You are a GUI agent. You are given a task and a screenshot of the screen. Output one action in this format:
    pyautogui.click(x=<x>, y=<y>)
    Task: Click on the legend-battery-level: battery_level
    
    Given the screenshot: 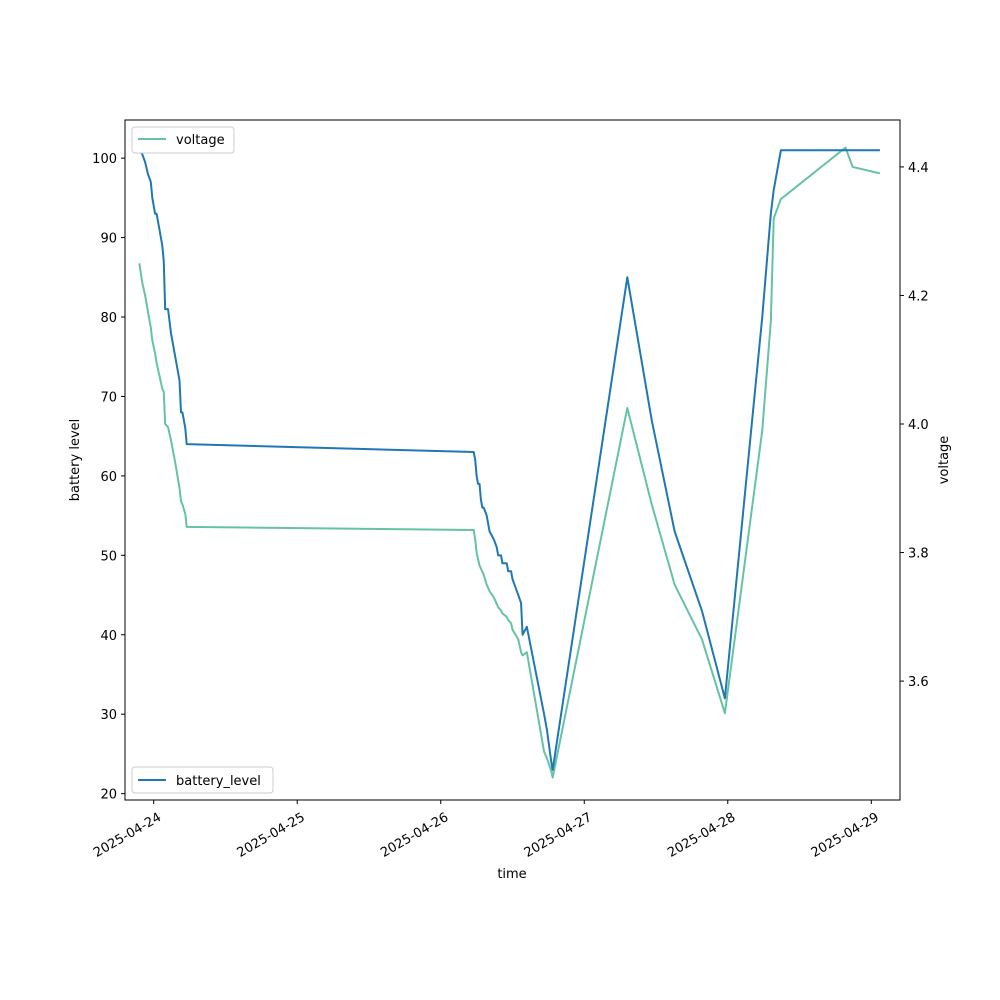 What is the action you would take?
    pyautogui.click(x=202, y=780)
    